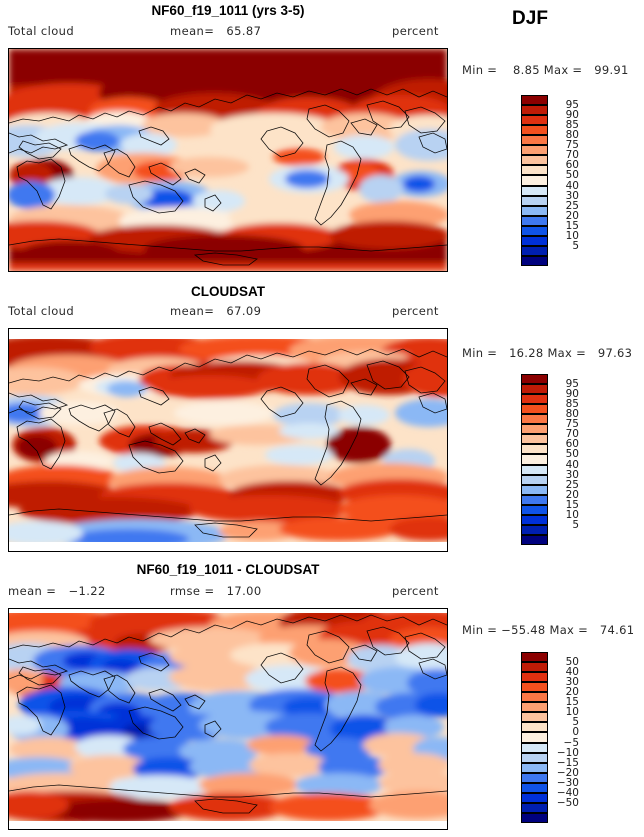  Describe the element at coordinates (561, 180) in the screenshot. I see `colorbar-model: 95 90 85 80 75 70 60 50 40 30 25 20 15 10 5` at that location.